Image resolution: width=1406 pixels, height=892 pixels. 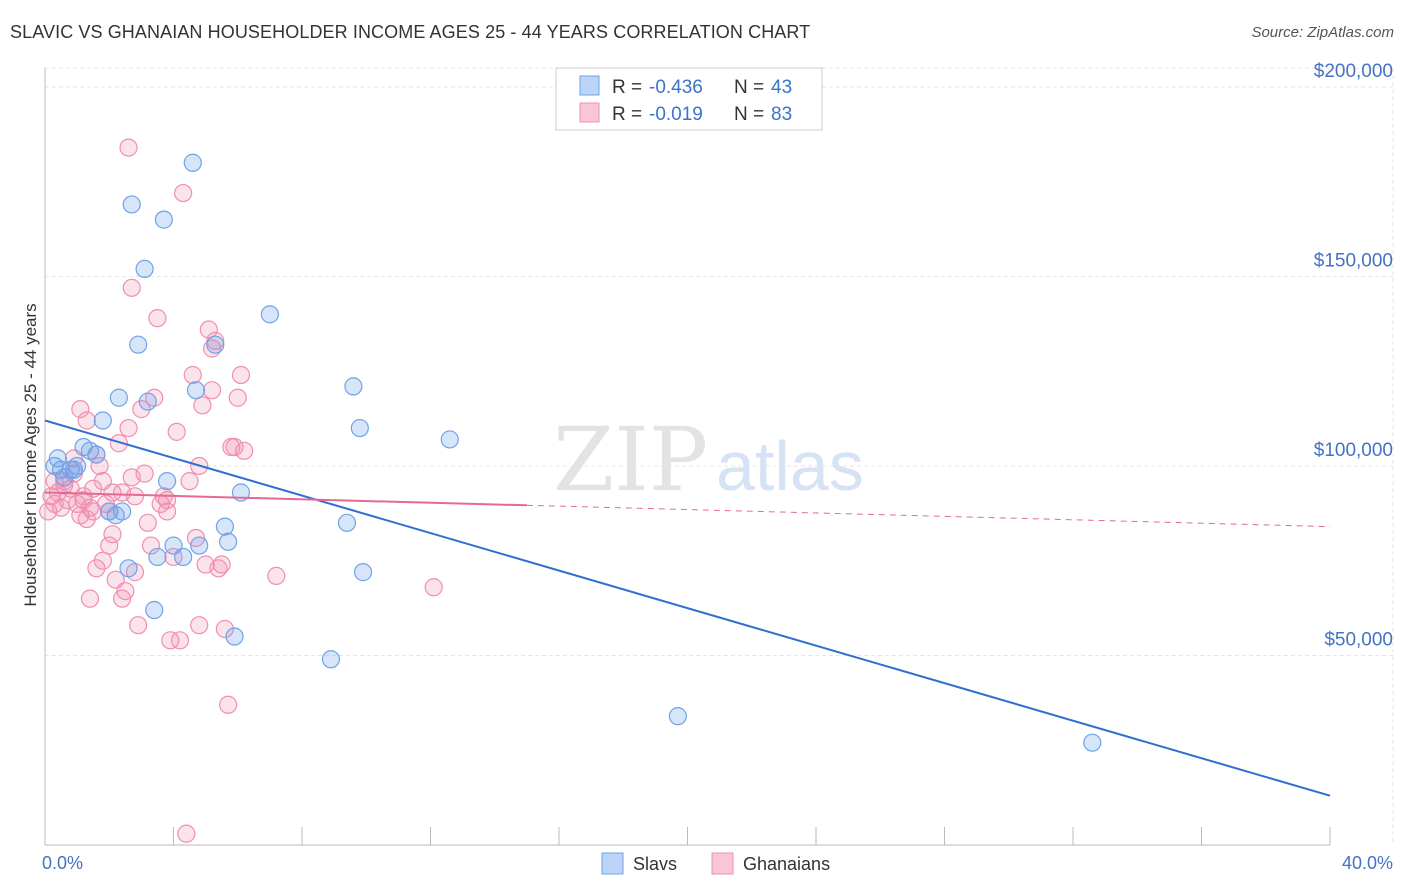 What do you see at coordinates (612, 863) in the screenshot?
I see `bottom-legend-swatch-slavs` at bounding box center [612, 863].